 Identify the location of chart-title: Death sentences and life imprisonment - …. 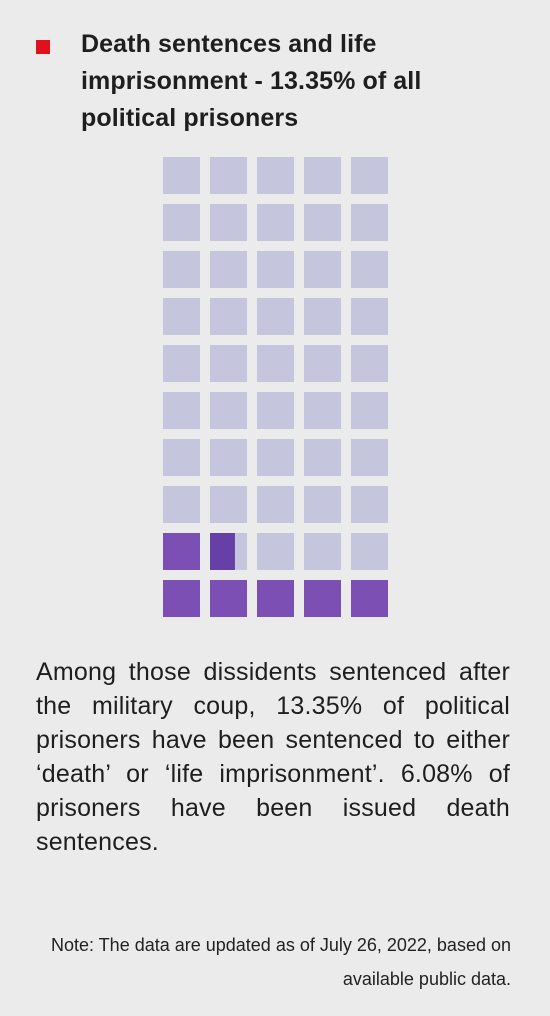
(251, 81).